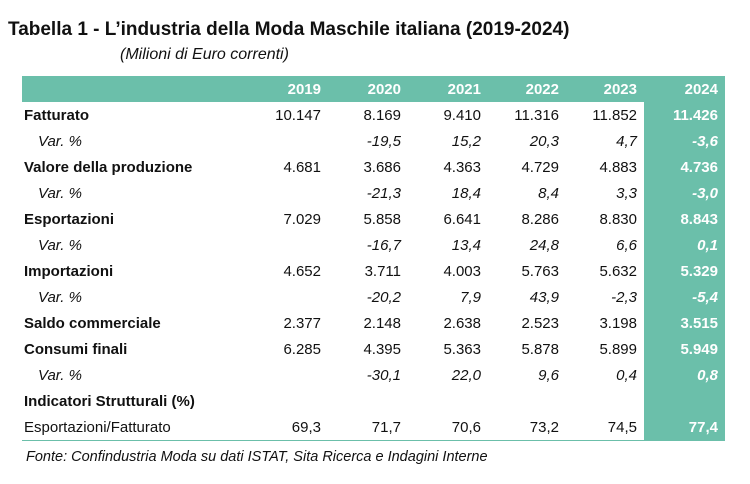  Describe the element at coordinates (684, 375) in the screenshot. I see `cell-2024: 0,8` at that location.